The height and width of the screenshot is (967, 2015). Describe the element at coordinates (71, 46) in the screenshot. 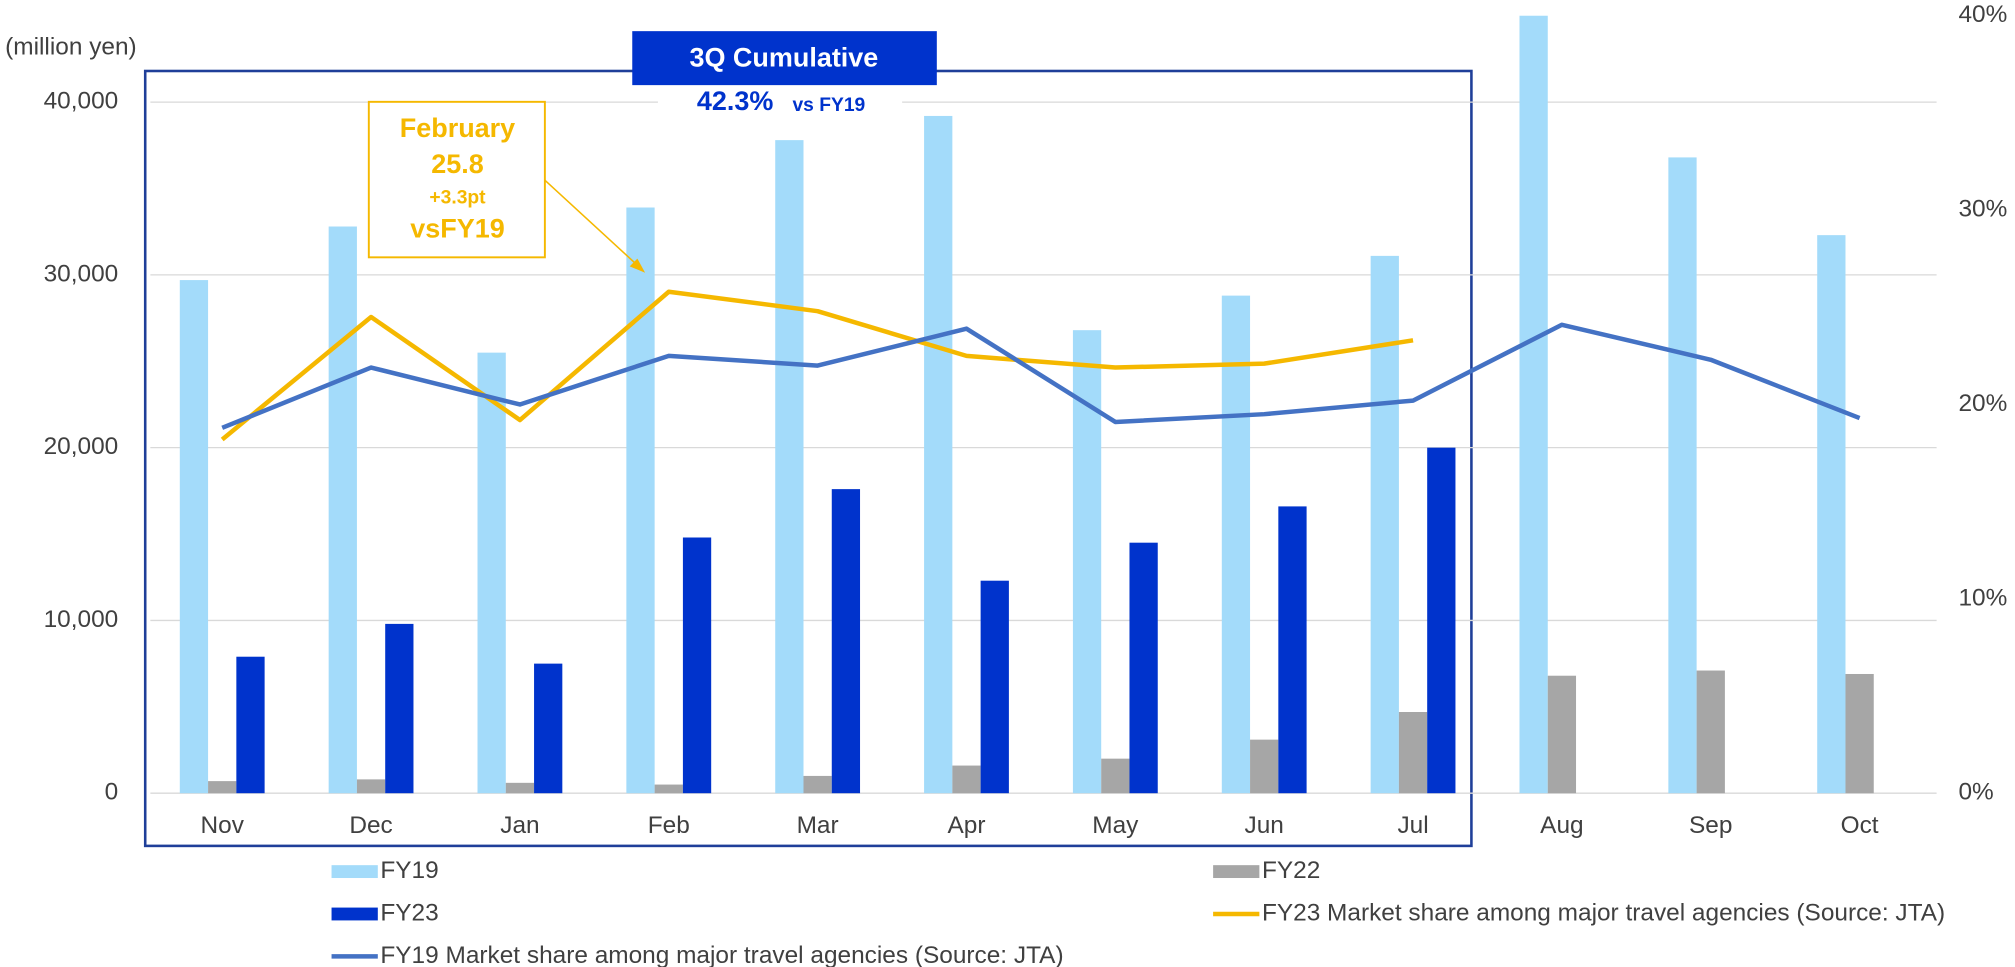

I see `y-axis-label: (million yen)` at that location.